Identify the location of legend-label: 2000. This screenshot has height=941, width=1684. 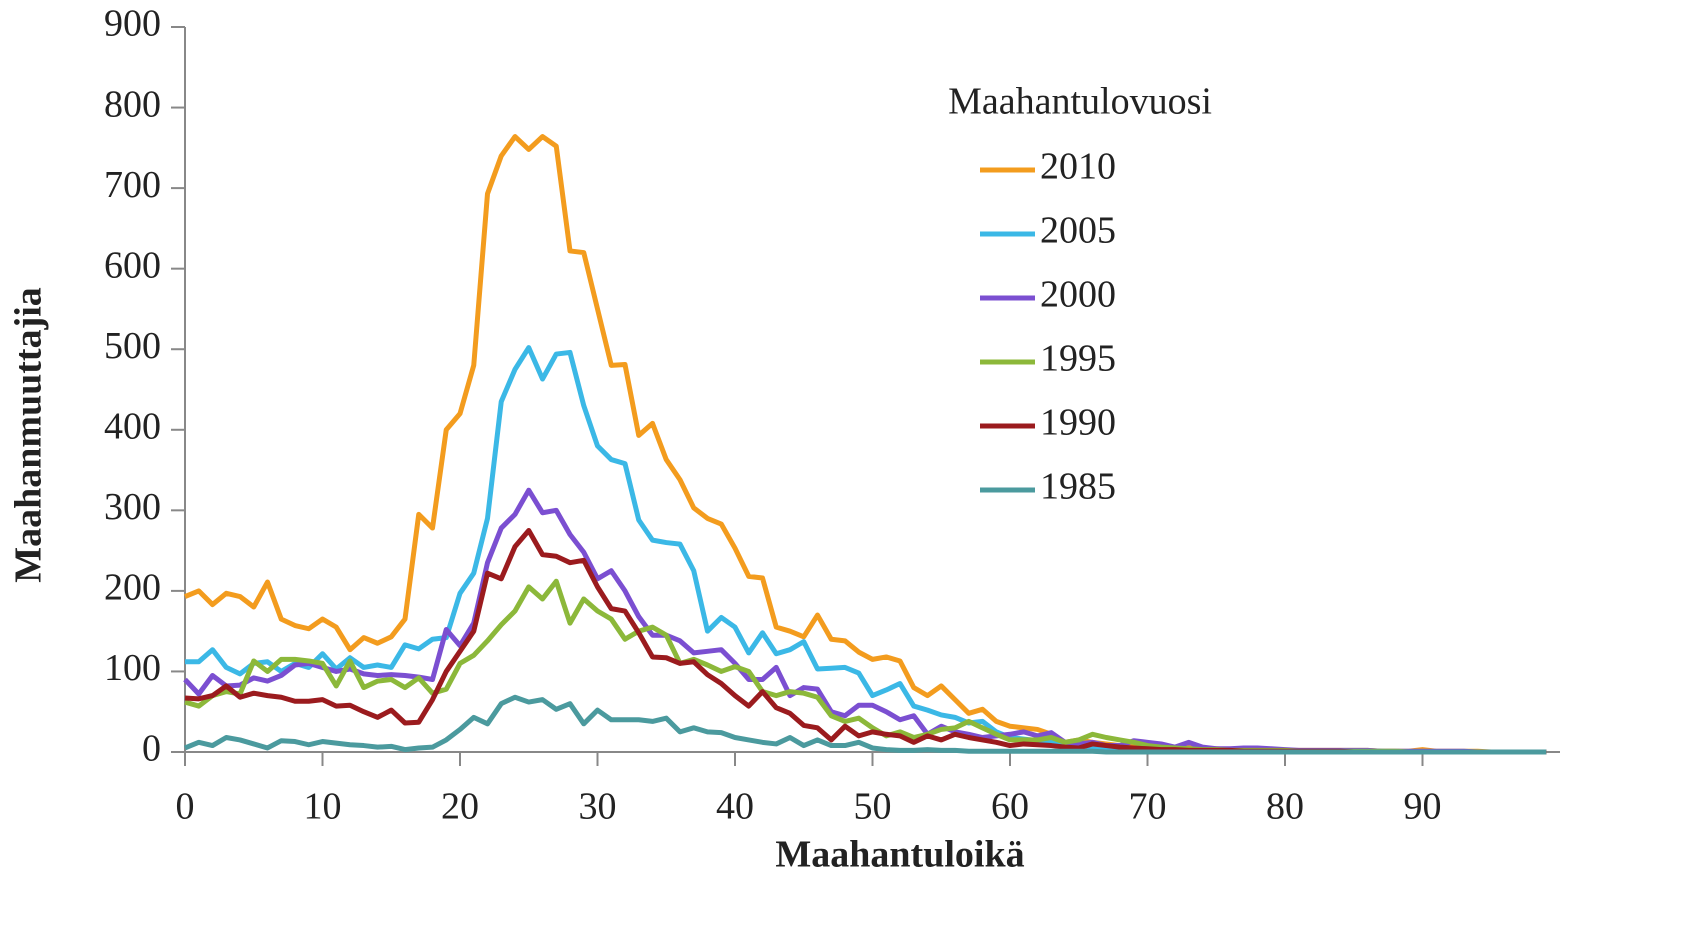
(1078, 295).